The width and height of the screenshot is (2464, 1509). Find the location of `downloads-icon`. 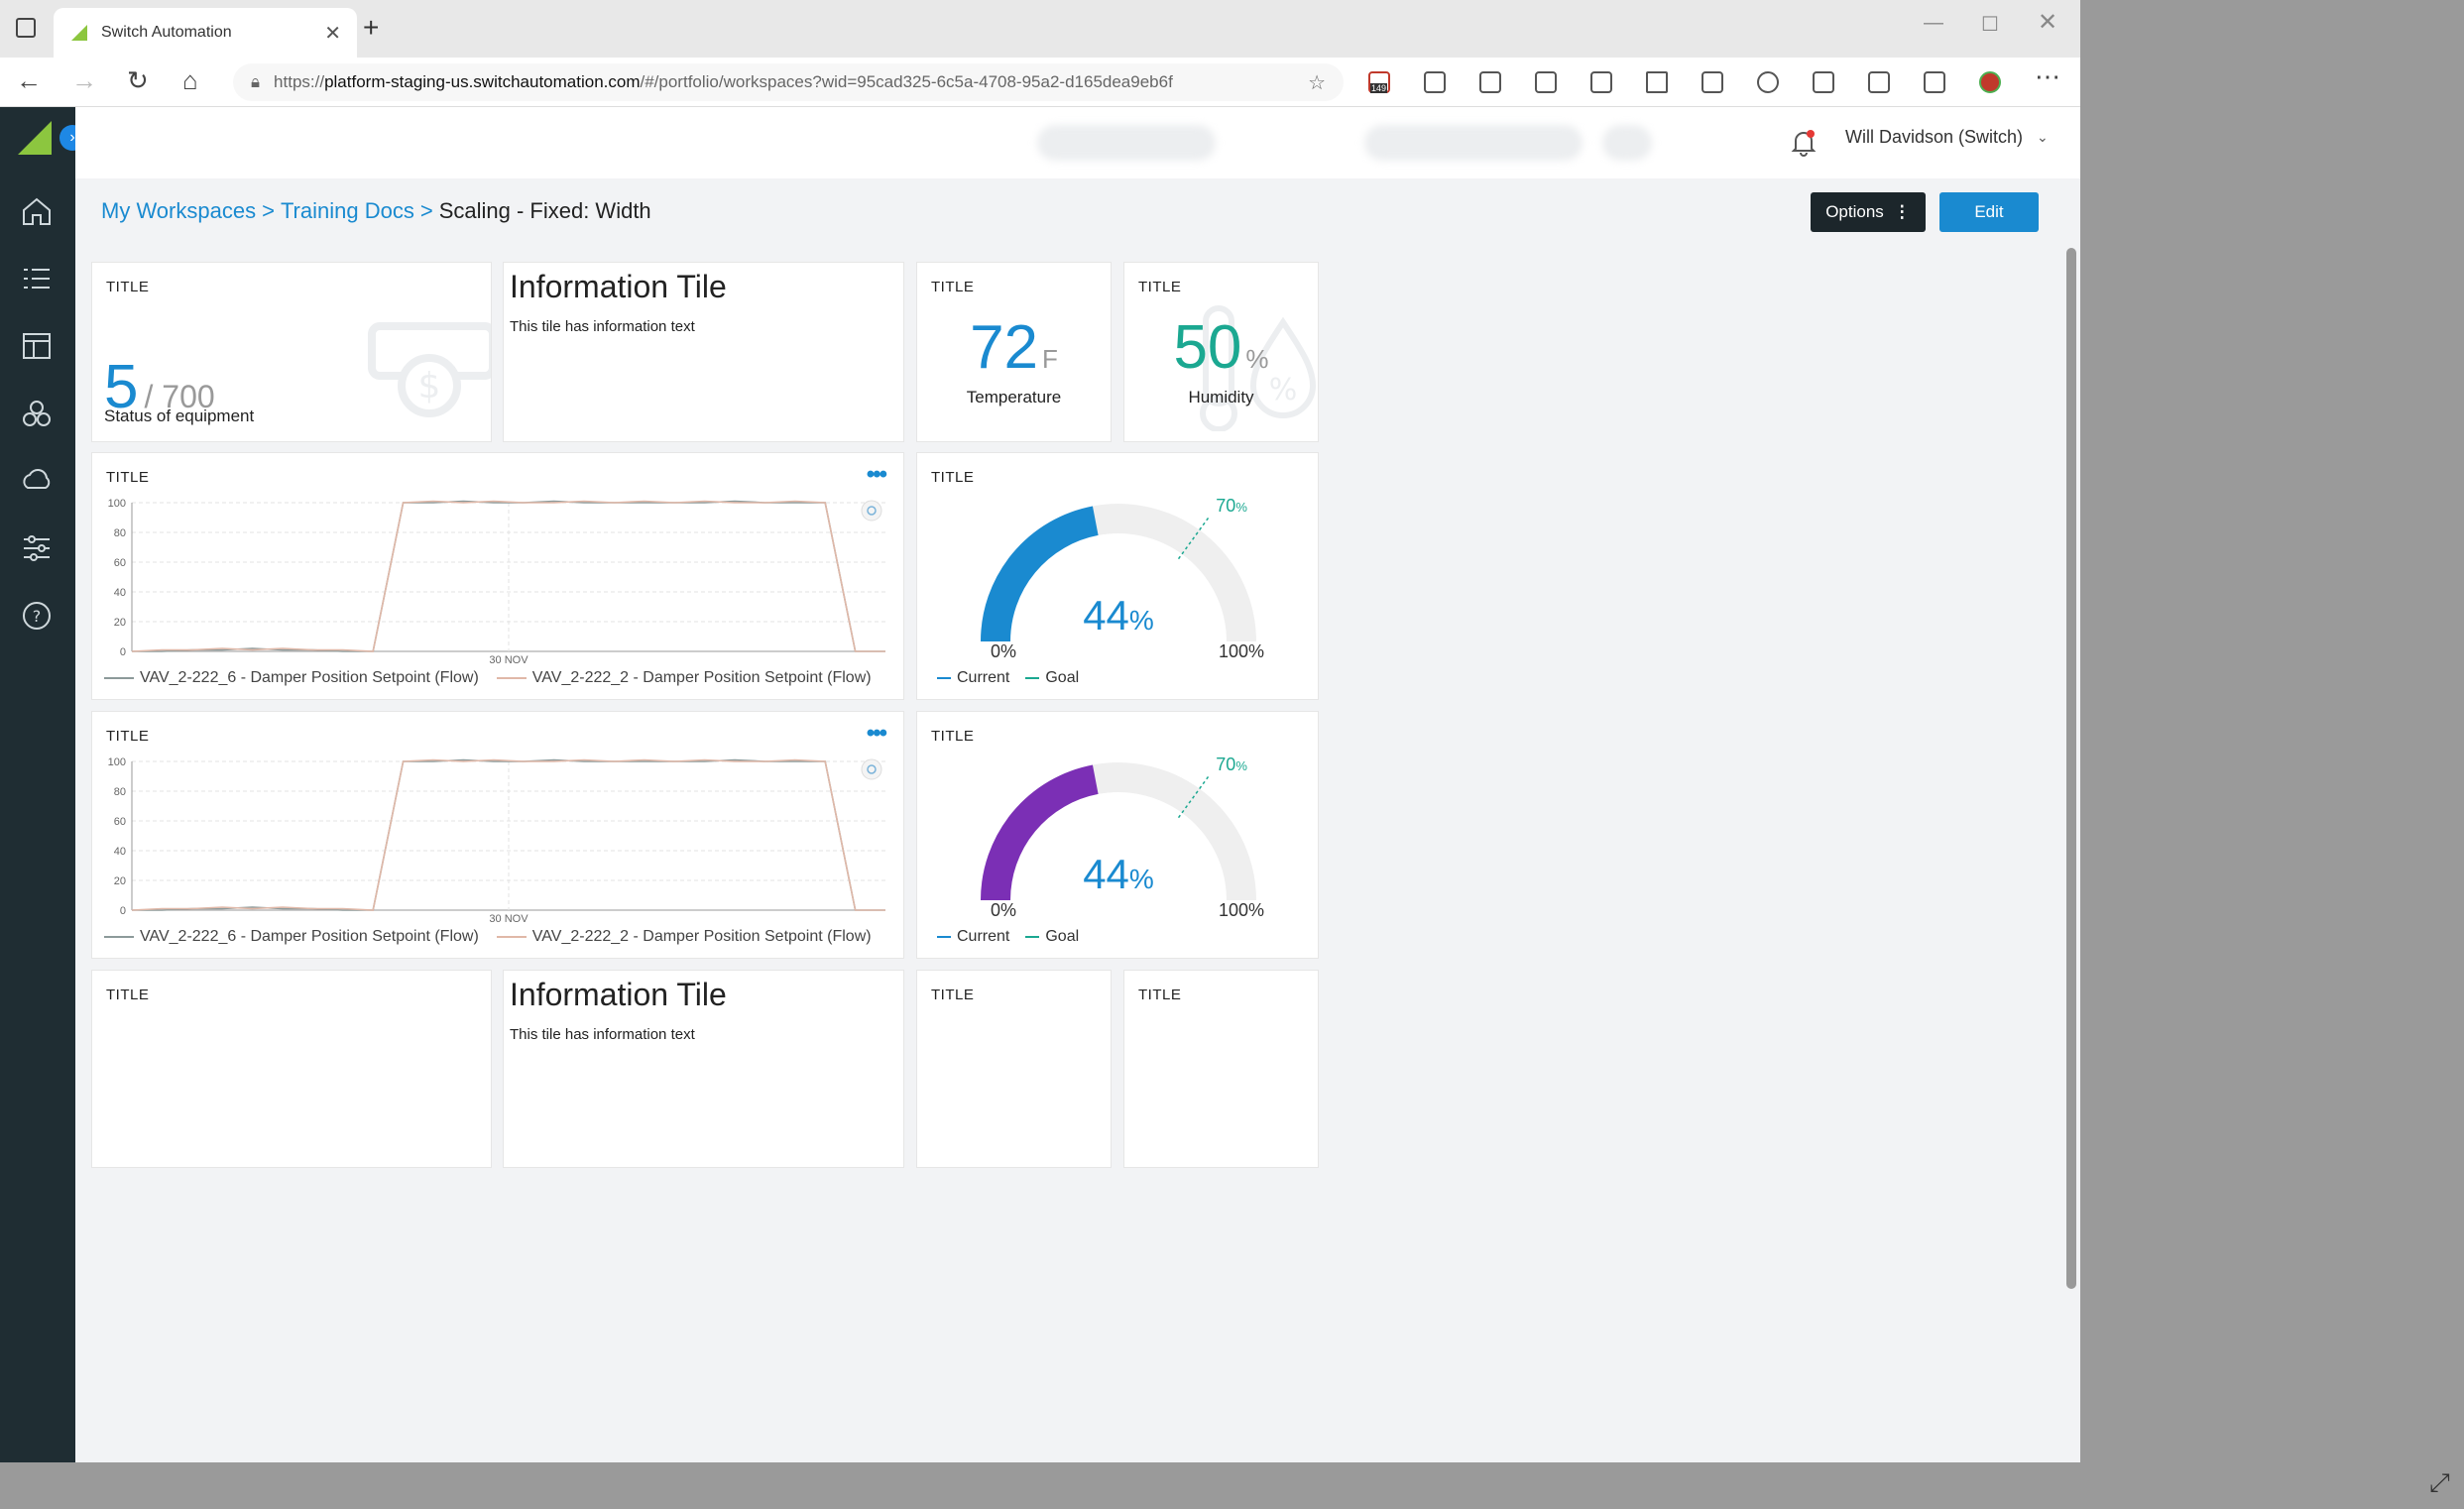

downloads-icon is located at coordinates (1934, 82).